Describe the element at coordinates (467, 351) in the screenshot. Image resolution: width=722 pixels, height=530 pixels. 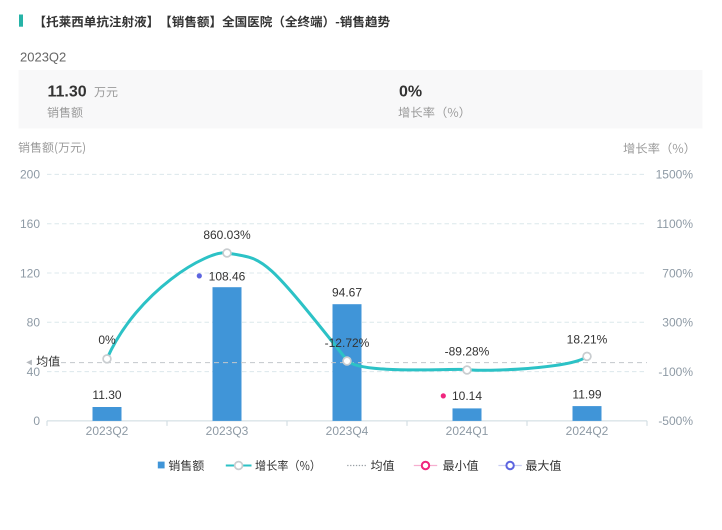
I see `svg-text: -89.28%` at that location.